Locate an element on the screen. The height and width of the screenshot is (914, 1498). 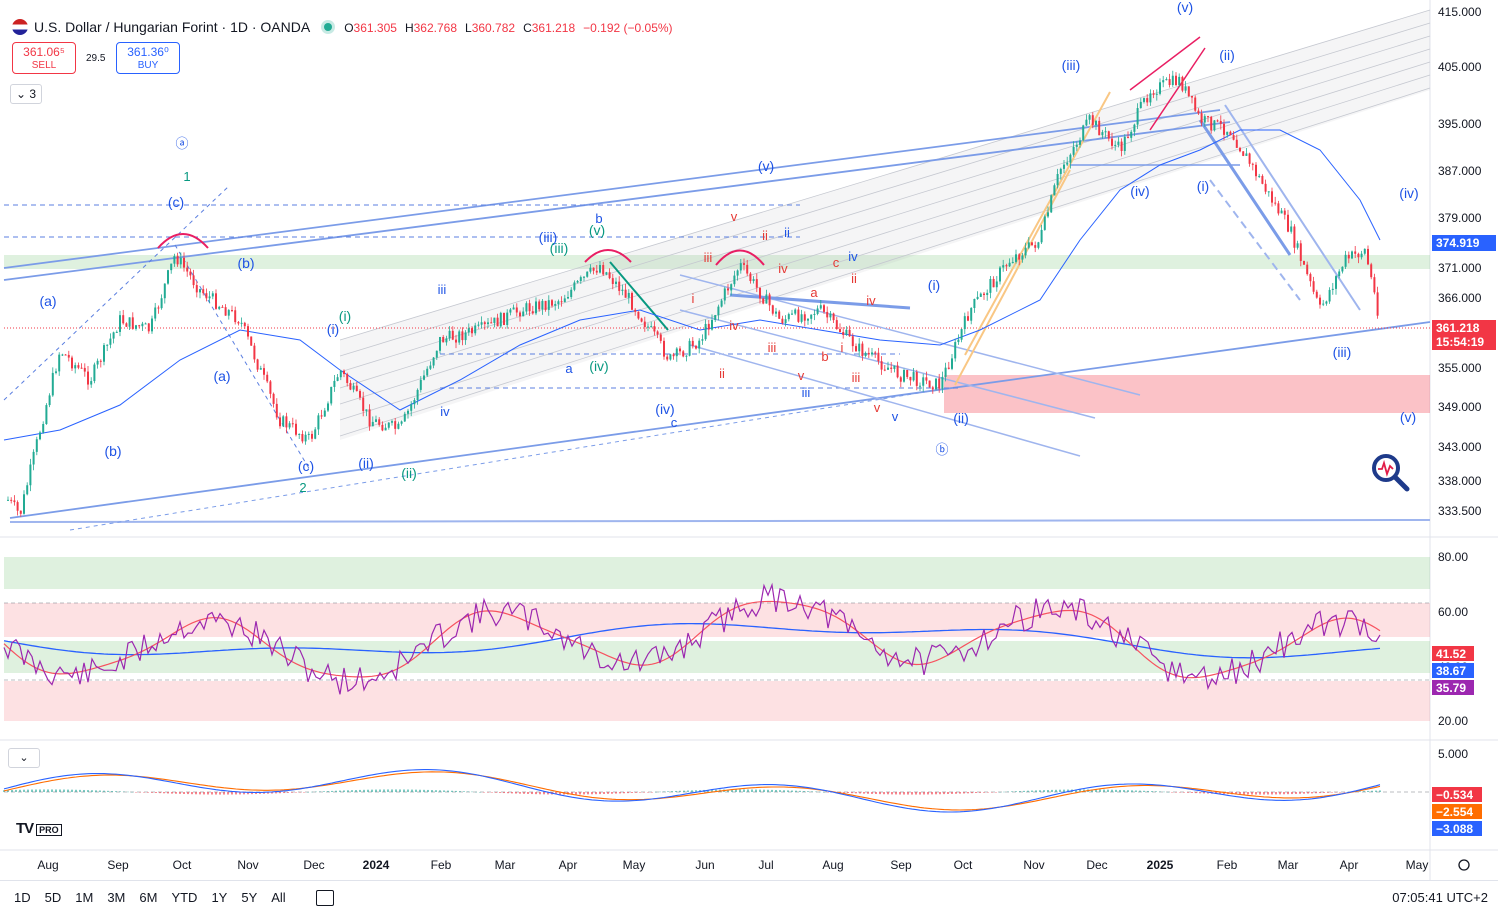
range-button-5d: 5D is located at coordinates (53, 897).